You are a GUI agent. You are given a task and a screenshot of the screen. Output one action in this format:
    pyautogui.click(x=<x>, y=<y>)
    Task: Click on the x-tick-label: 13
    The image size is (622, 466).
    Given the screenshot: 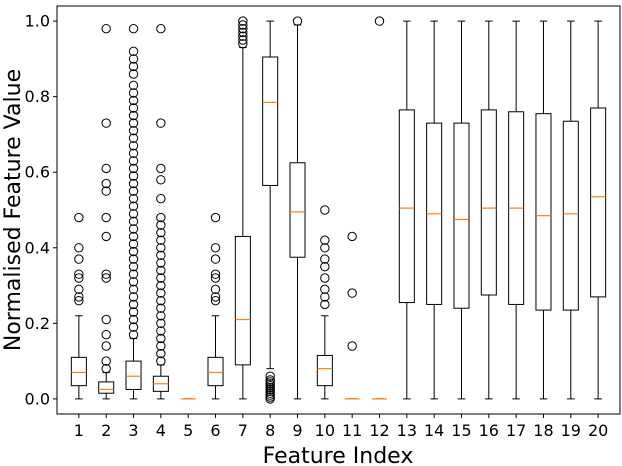 What is the action you would take?
    pyautogui.click(x=407, y=430)
    